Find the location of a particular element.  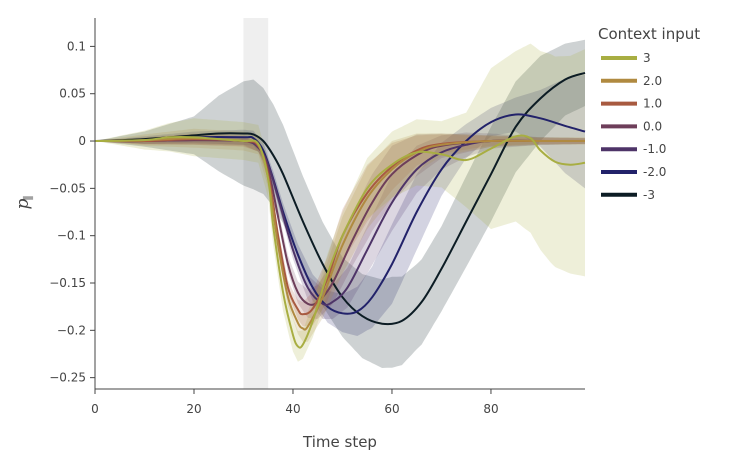

y-tick-label: −0.2 is located at coordinates (71, 330).